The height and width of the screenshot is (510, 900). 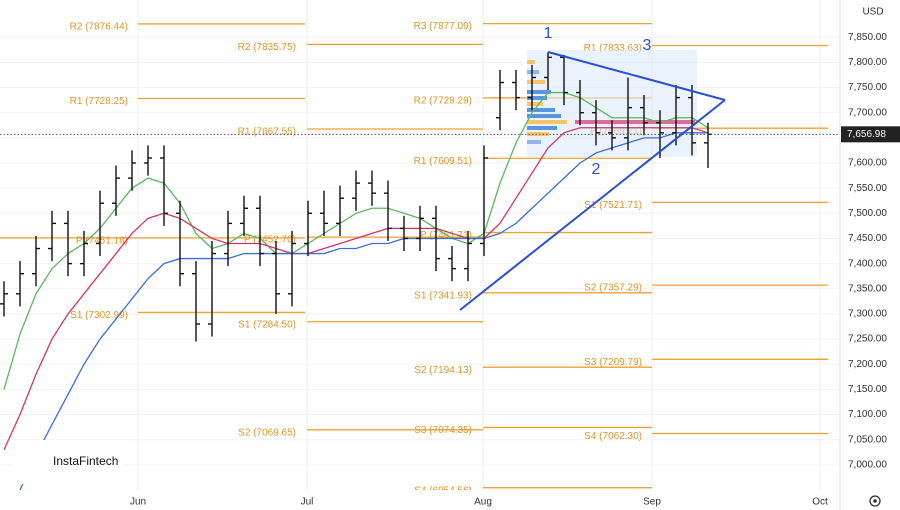 What do you see at coordinates (820, 502) in the screenshot?
I see `x-tick-label: Oct` at bounding box center [820, 502].